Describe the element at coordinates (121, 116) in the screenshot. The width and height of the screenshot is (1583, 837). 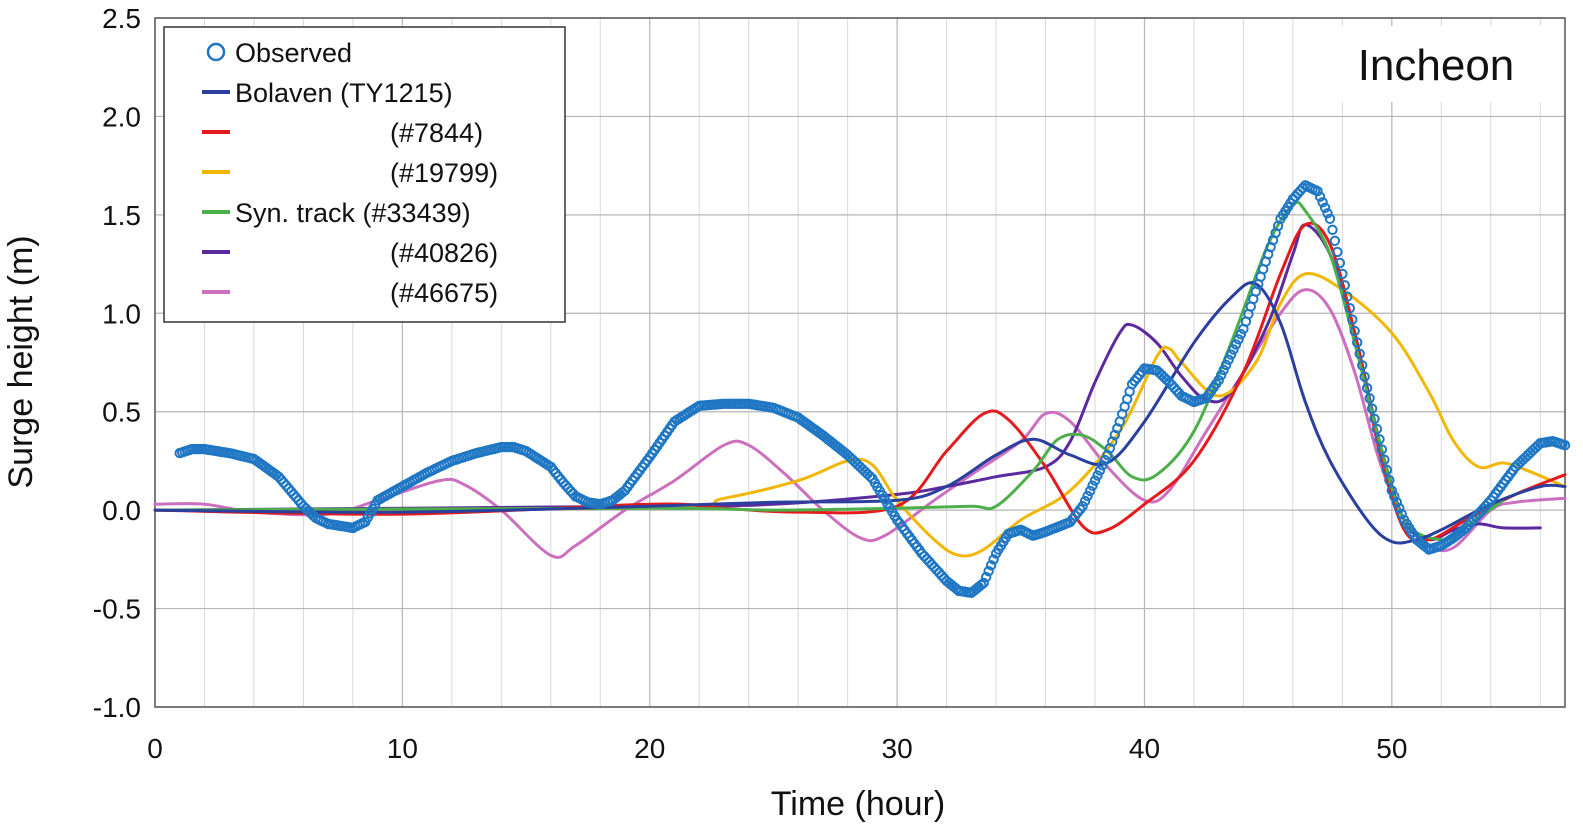
I see `y-tick-label: 2.0` at that location.